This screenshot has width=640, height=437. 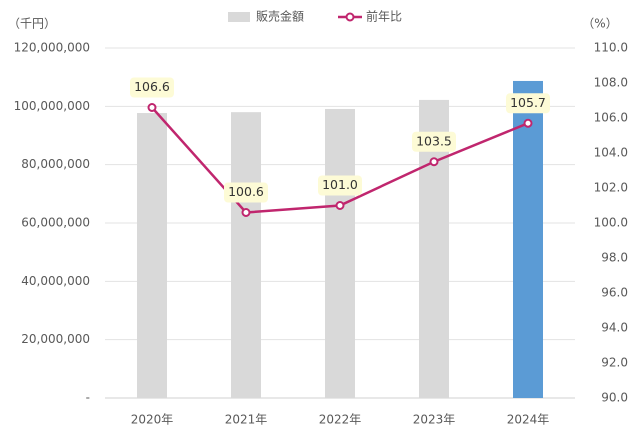 I want to click on data-label: 106.6, so click(x=152, y=86).